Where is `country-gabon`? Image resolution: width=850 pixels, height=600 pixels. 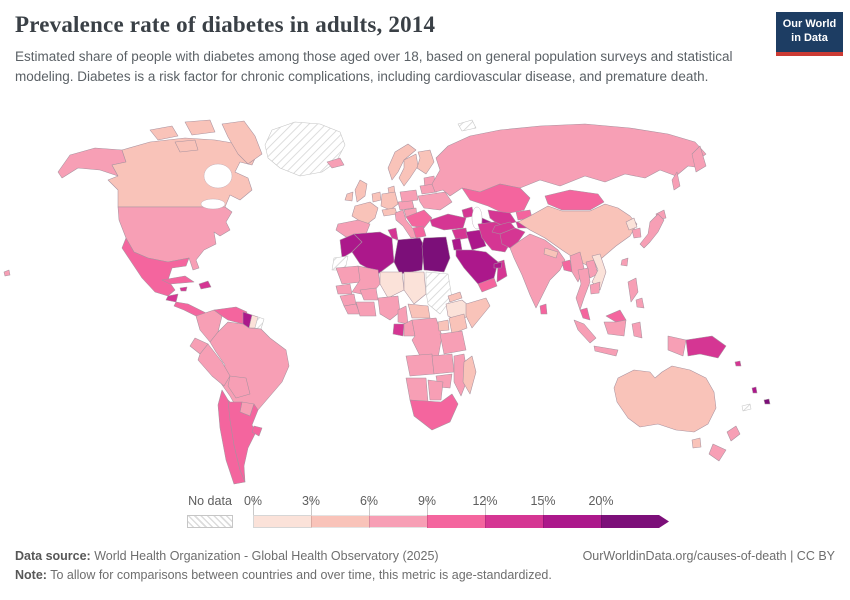 country-gabon is located at coordinates (398, 330).